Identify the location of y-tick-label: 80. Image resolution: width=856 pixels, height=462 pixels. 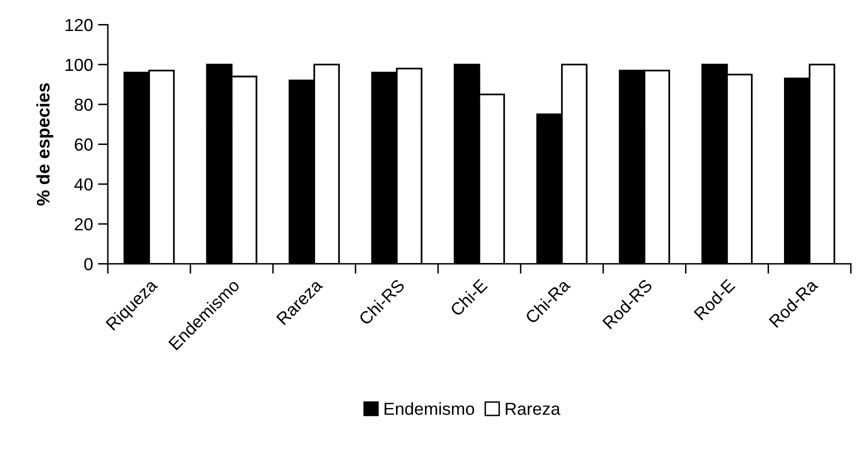
(83, 104).